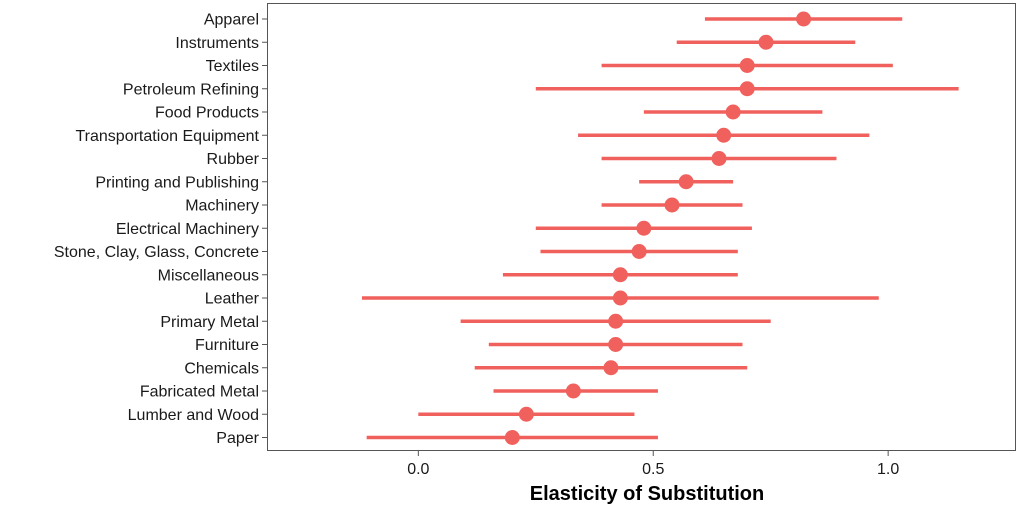  I want to click on x-axis: 0.0 0.5 1.0, so click(653, 464).